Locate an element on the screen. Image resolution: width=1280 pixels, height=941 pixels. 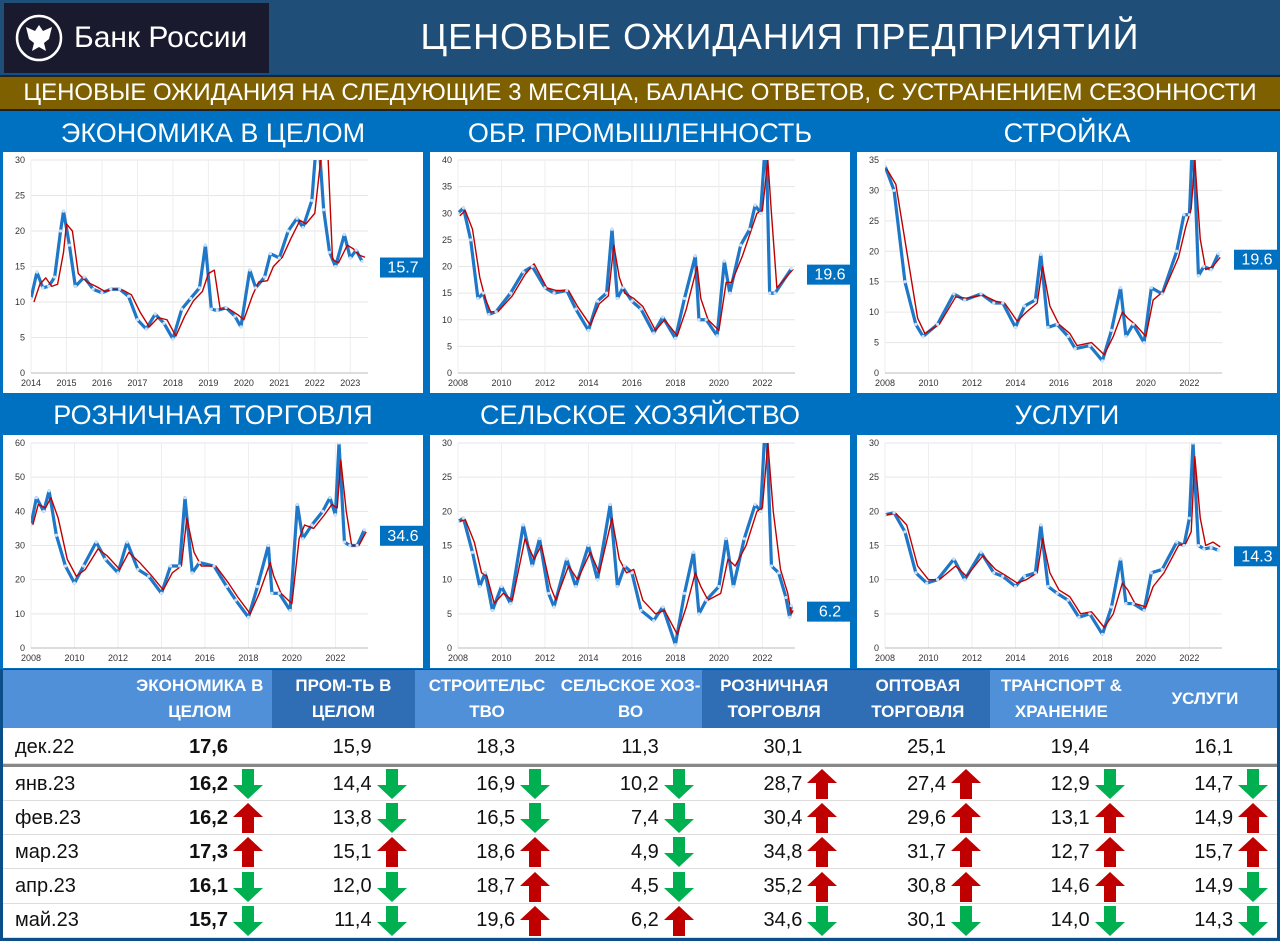
column-header: СЕЛЬСКОЕ ХОЗ-ВО is located at coordinates (630, 699).